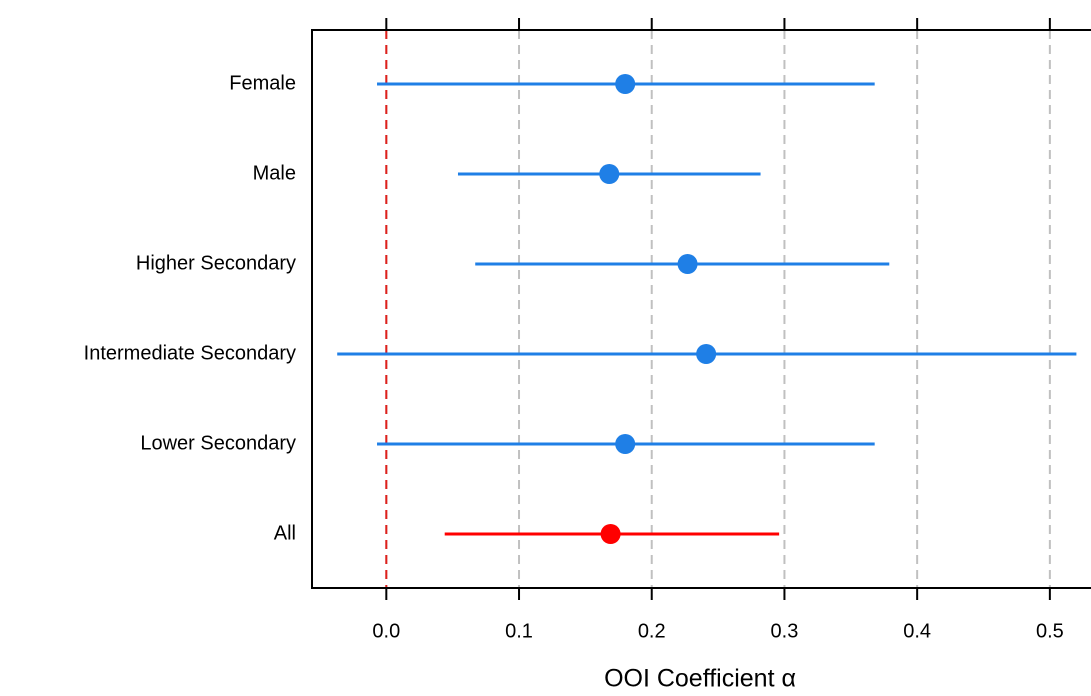  What do you see at coordinates (652, 631) in the screenshot?
I see `x-tick-label: 0.2` at bounding box center [652, 631].